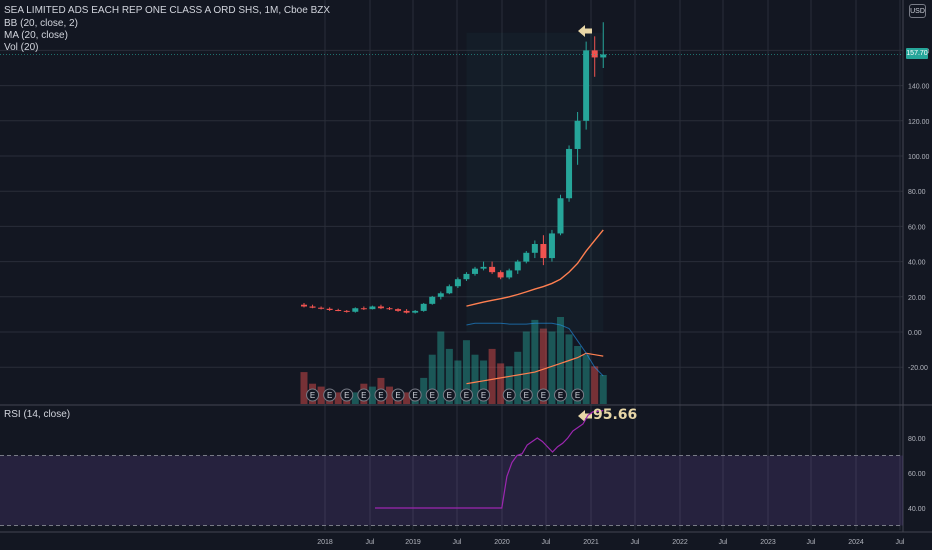  I want to click on ma-line, so click(535, 268).